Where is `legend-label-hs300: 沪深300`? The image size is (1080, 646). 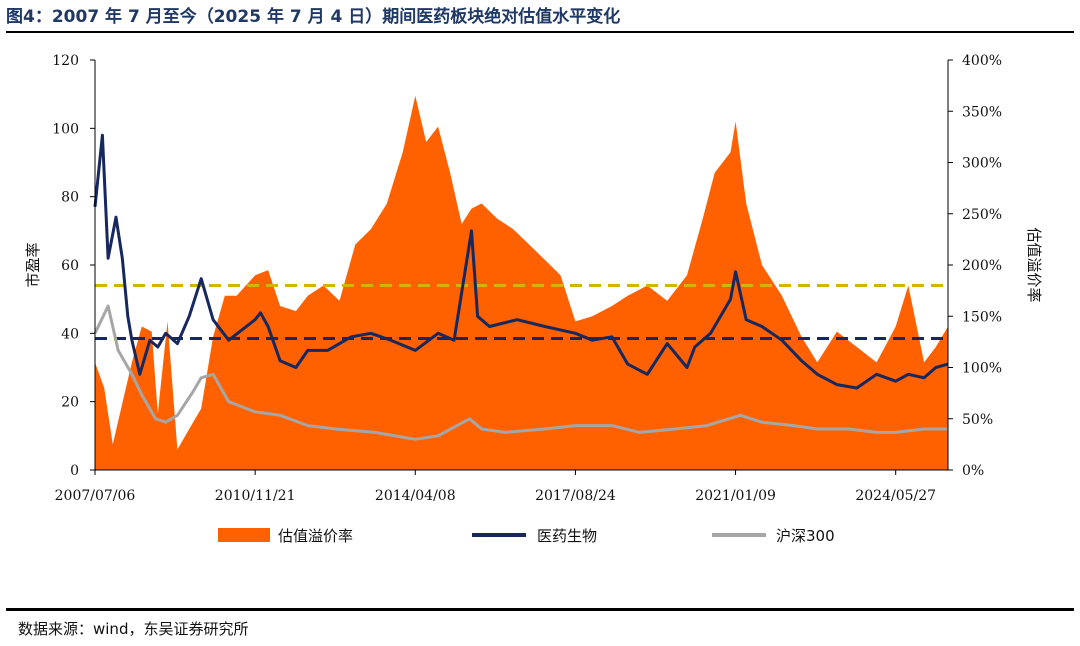
legend-label-hs300: 沪深300 is located at coordinates (805, 536).